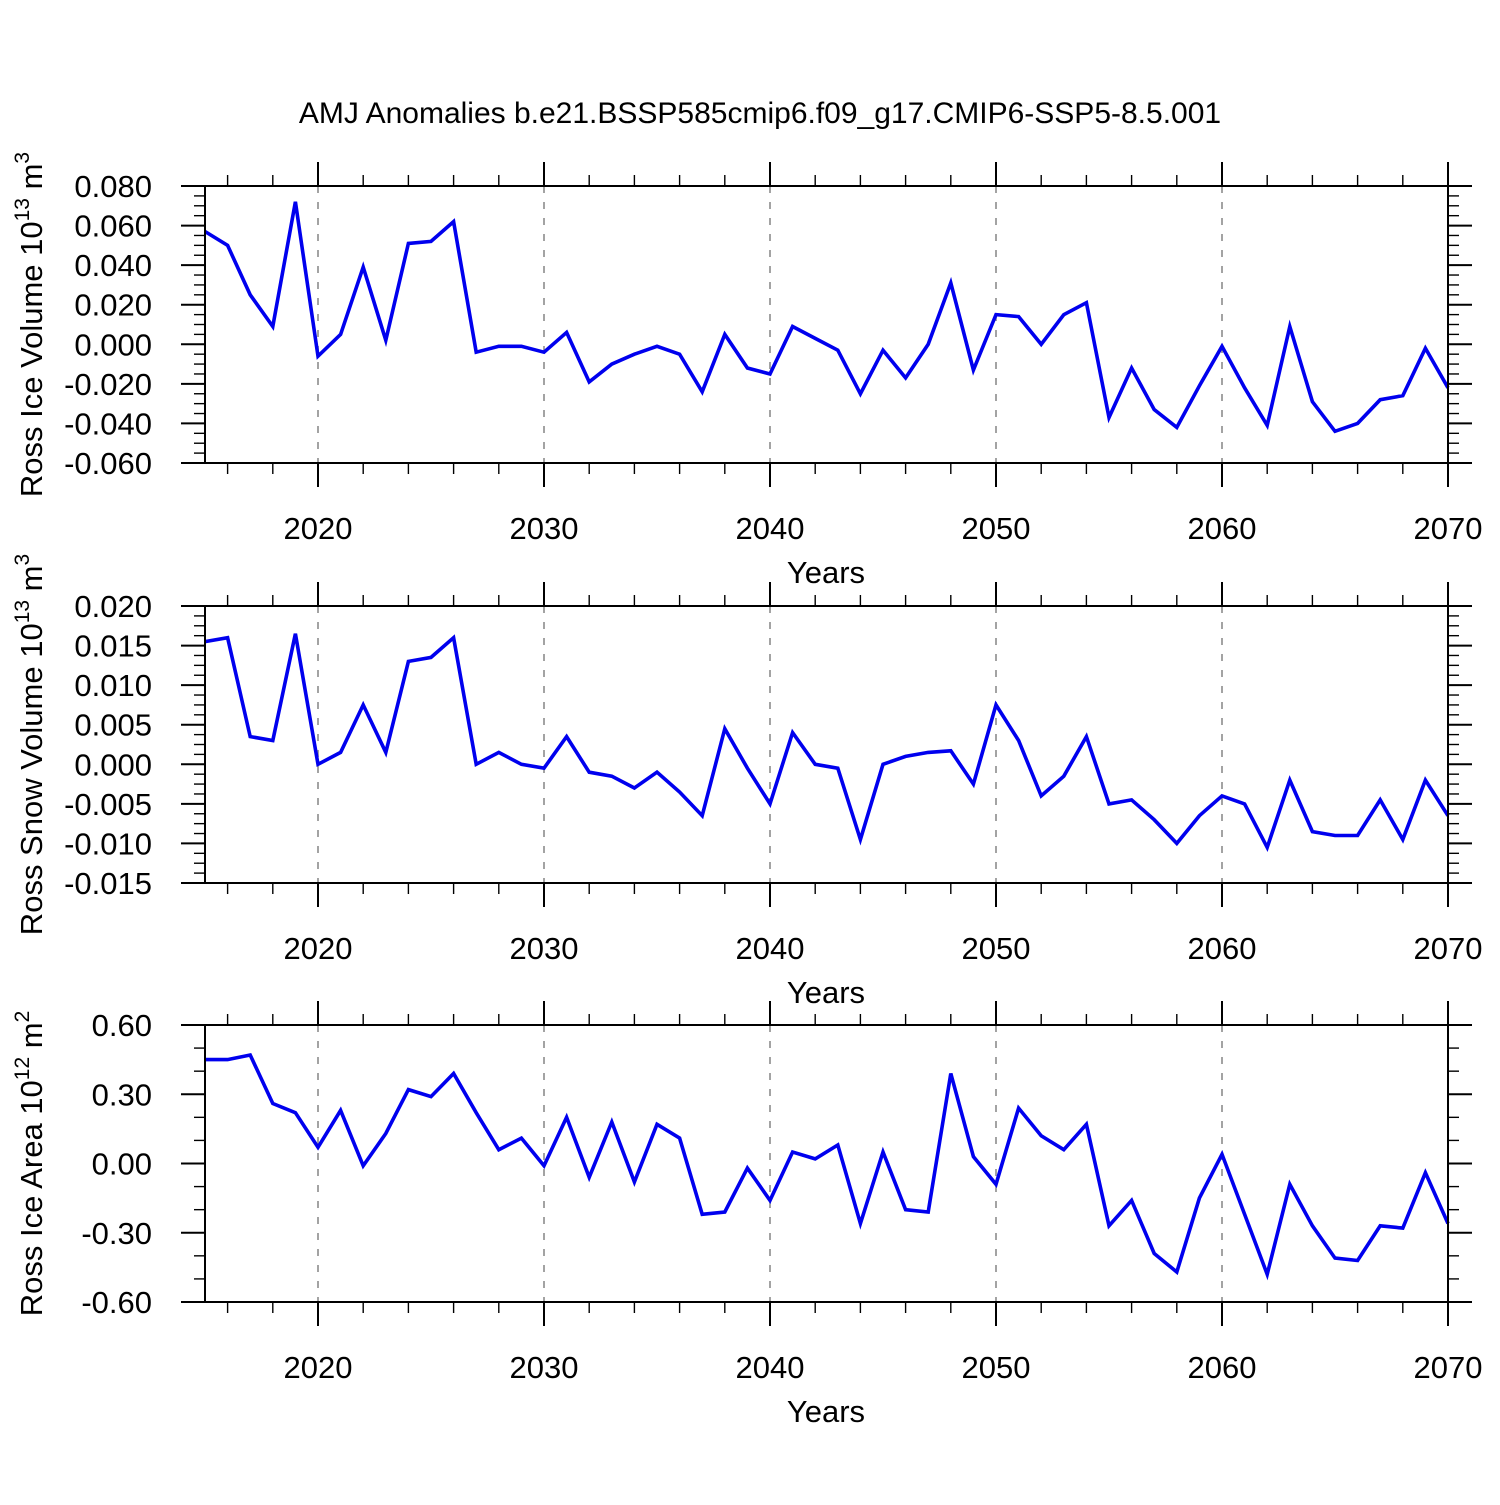 This screenshot has width=1500, height=1505. I want to click on y-tick-label: 0.005, so click(113, 725).